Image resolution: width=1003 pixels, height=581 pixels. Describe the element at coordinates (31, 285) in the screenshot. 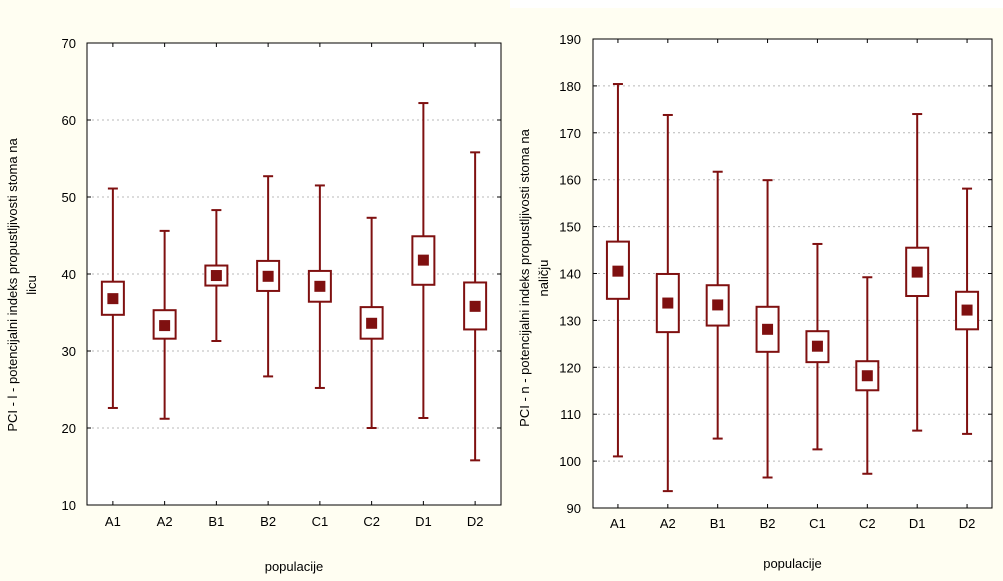

I see `y-axis-title-line2: licu` at that location.